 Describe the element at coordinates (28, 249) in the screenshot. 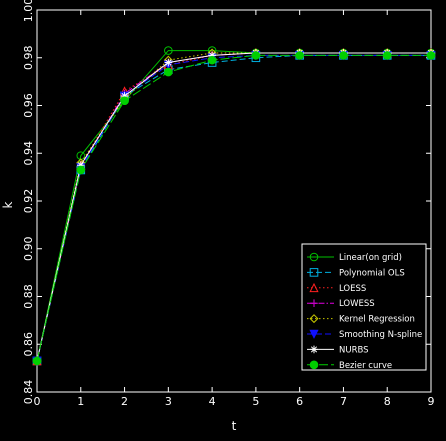

I see `y-tick-label: 0.90` at that location.